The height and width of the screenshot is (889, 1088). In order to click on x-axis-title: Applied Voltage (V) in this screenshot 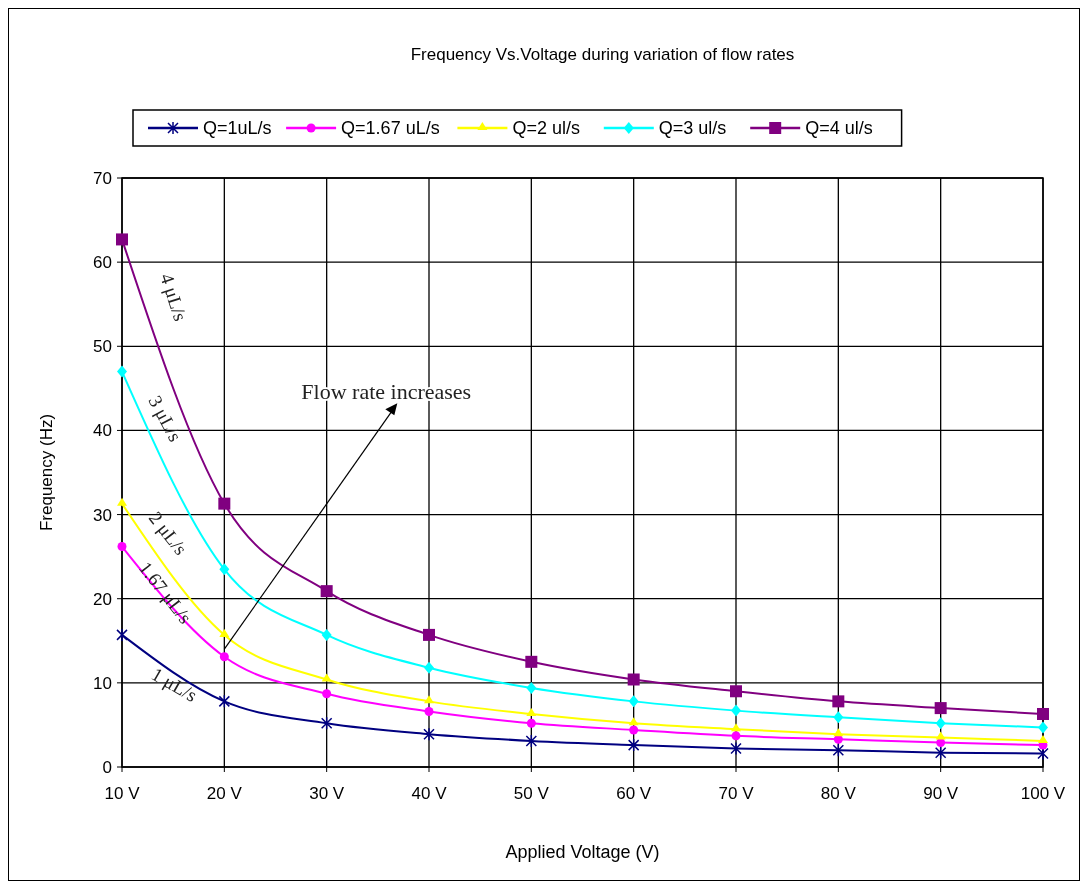, I will do `click(582, 852)`.